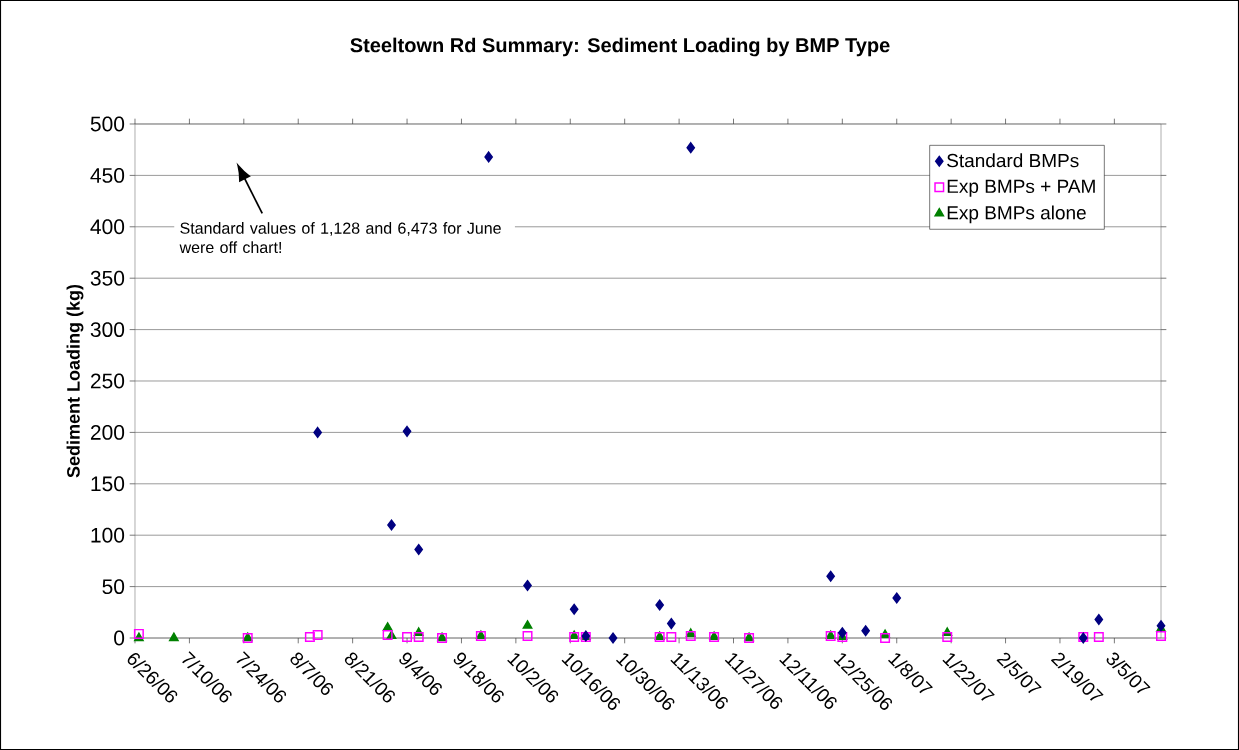 This screenshot has width=1239, height=750. I want to click on y-tick-label: 350, so click(107, 278).